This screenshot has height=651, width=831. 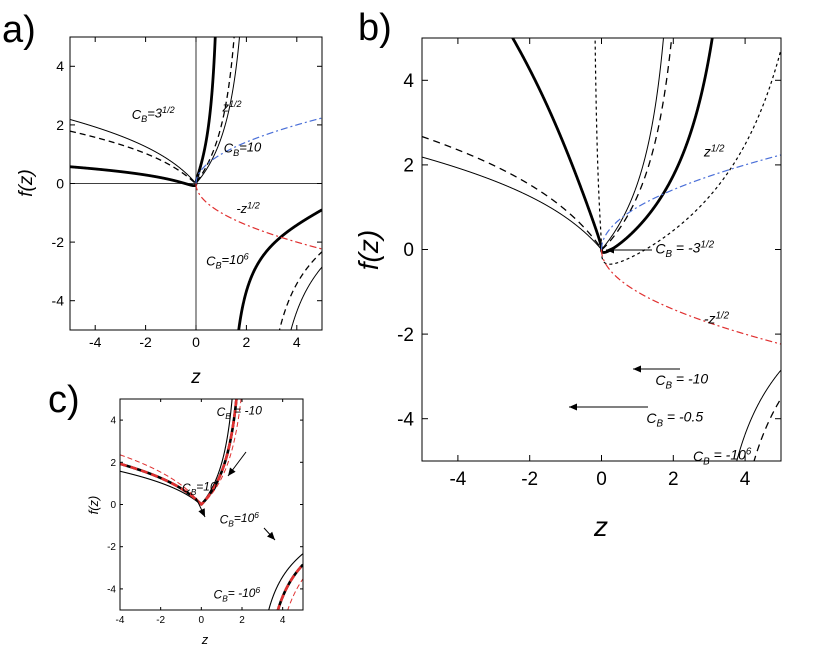 I want to click on panel-c-ytick-label: -2, so click(x=111, y=547).